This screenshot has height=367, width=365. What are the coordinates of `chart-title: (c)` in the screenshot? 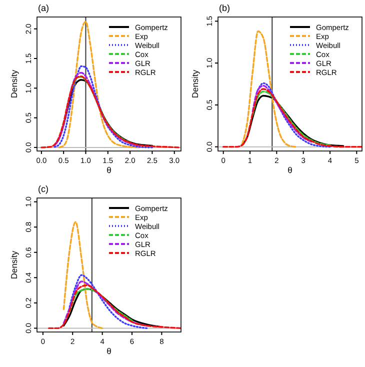 It's located at (43, 189).